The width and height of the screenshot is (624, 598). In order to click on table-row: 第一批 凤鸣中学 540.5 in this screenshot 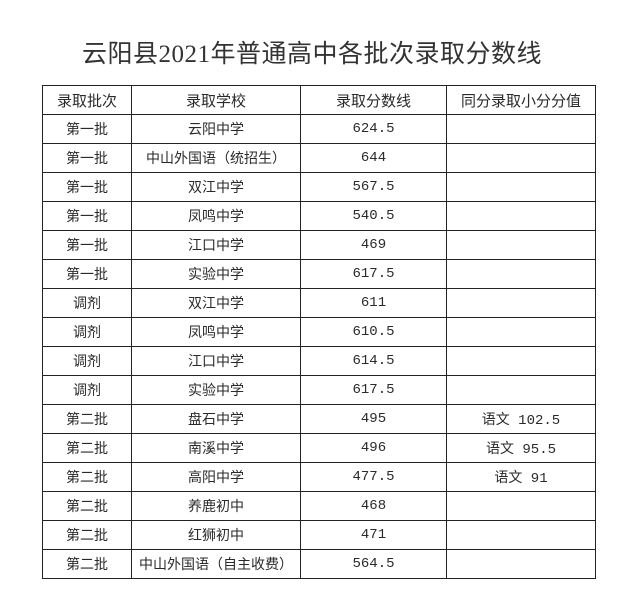, I will do `click(319, 216)`.